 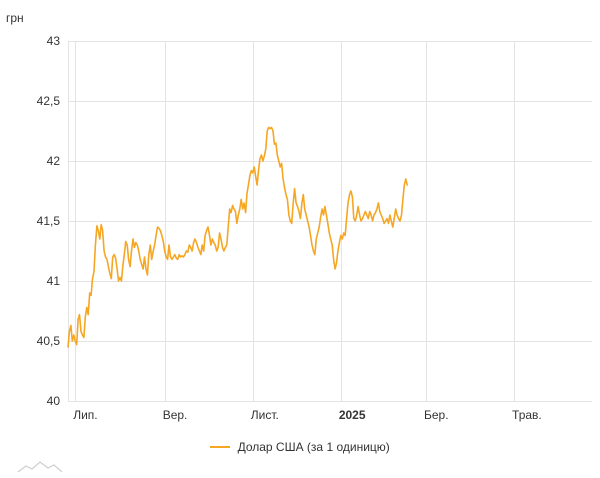 I want to click on x-tick-label: Трав., so click(x=527, y=415).